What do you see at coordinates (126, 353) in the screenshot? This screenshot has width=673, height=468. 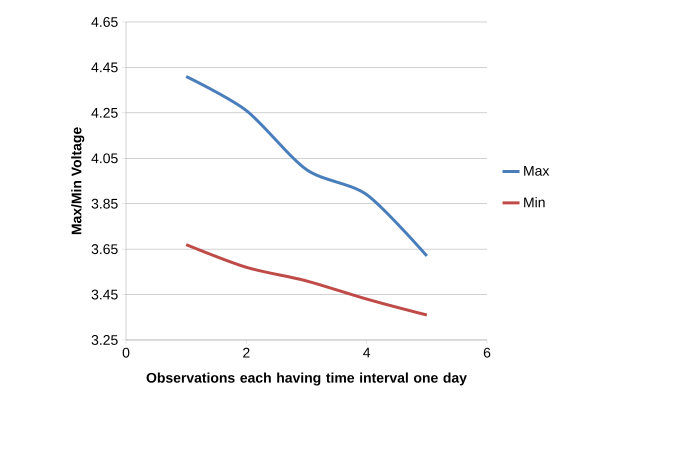 I see `x-tick-label: 0` at bounding box center [126, 353].